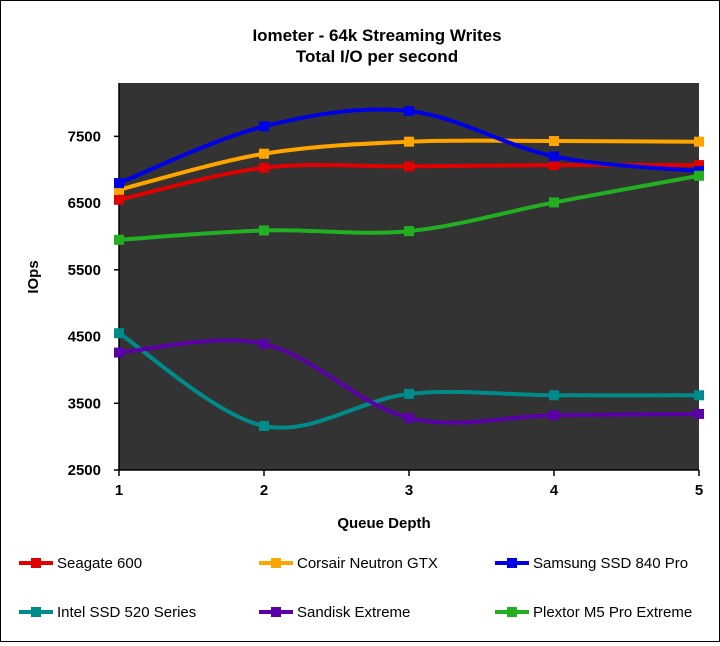 The width and height of the screenshot is (720, 646). What do you see at coordinates (610, 563) in the screenshot?
I see `legend-label: Samsung SSD 840 Pro` at bounding box center [610, 563].